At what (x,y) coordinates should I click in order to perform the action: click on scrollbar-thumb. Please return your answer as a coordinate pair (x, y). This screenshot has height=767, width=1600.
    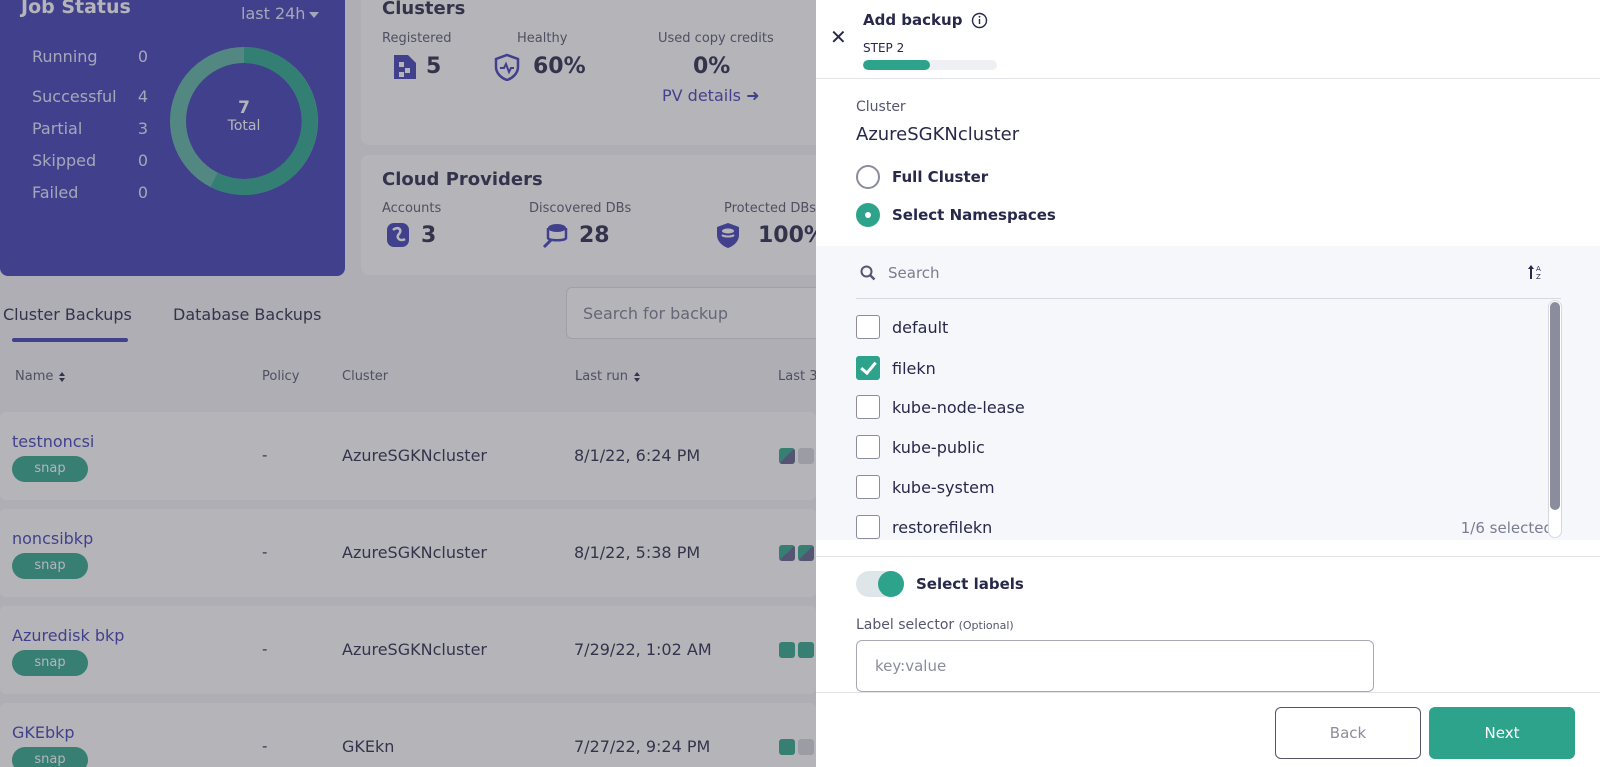
    Looking at the image, I should click on (1555, 406).